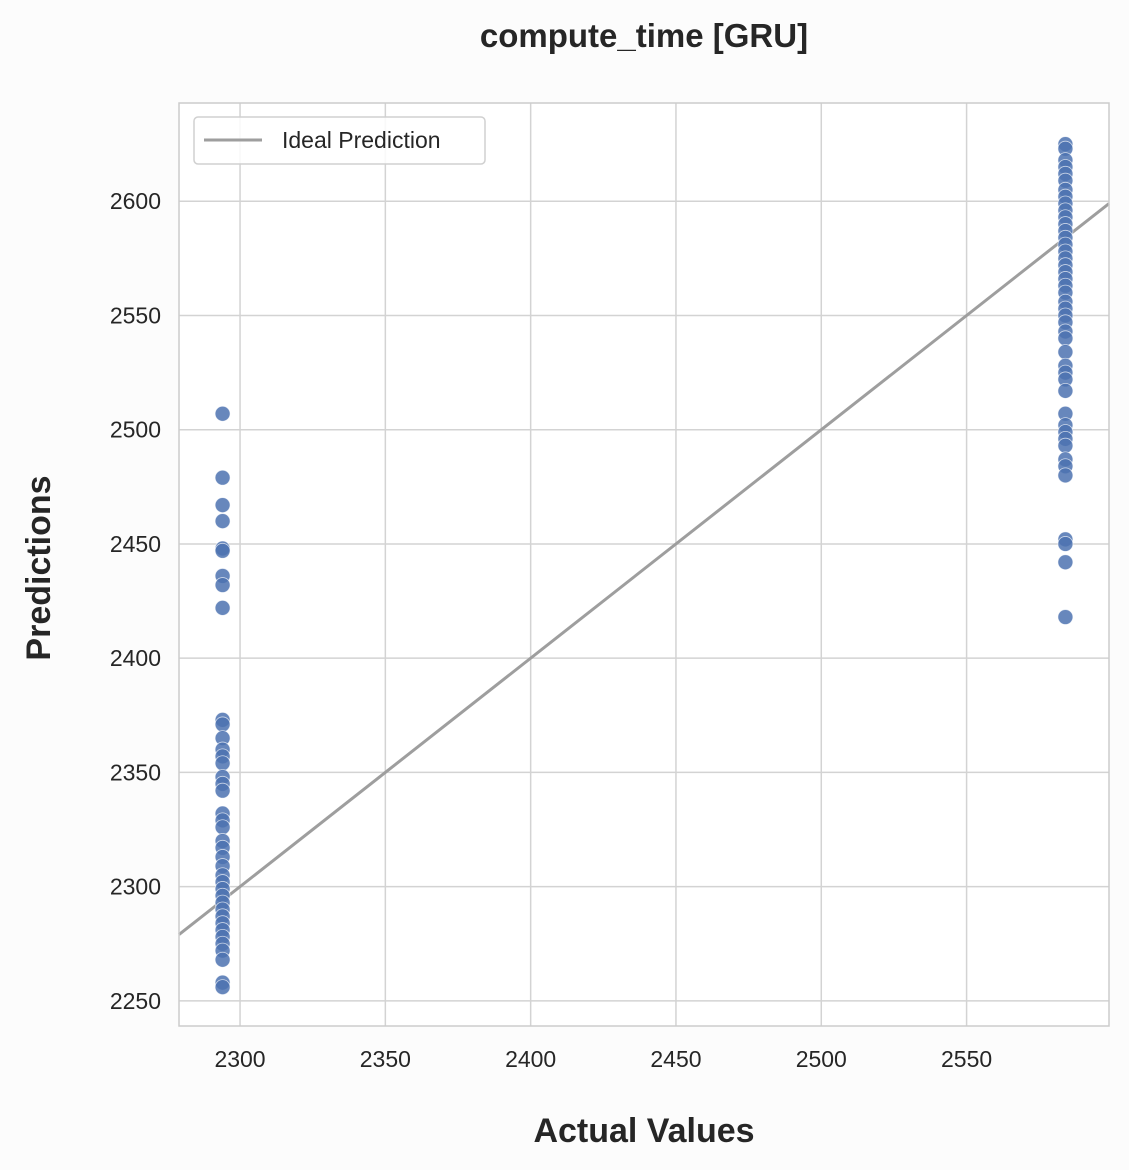 The height and width of the screenshot is (1170, 1129). I want to click on x-tick-label: 2550, so click(966, 1059).